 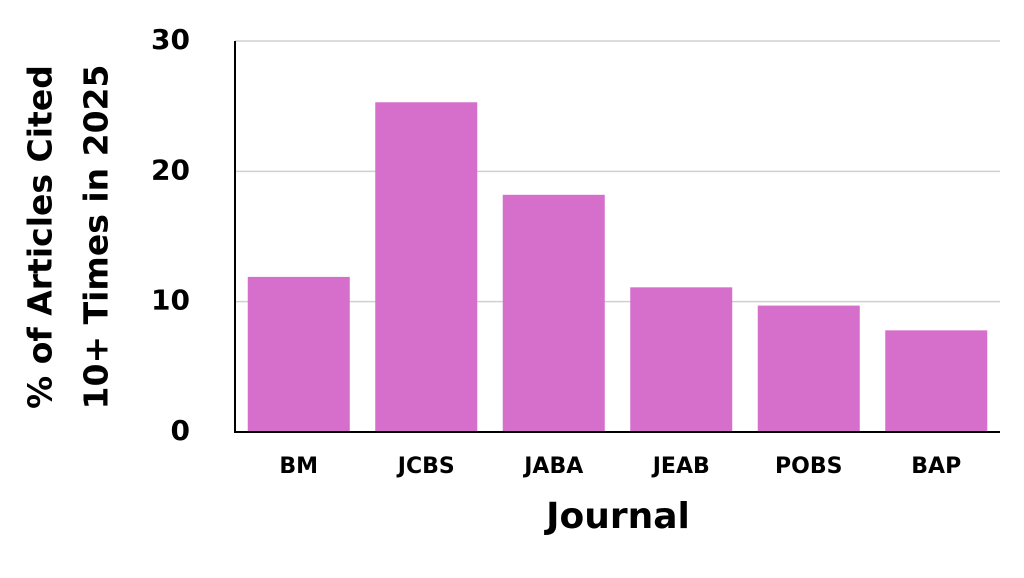 What do you see at coordinates (180, 430) in the screenshot?
I see `y-tick-label: 0` at bounding box center [180, 430].